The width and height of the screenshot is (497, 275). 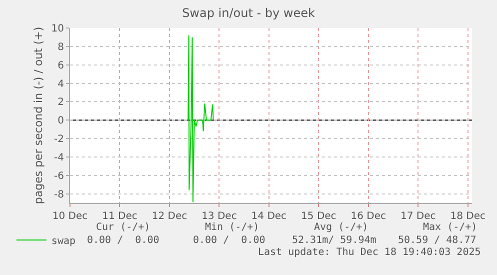 What do you see at coordinates (59, 140) in the screenshot?
I see `y-tick-label: -2` at bounding box center [59, 140].